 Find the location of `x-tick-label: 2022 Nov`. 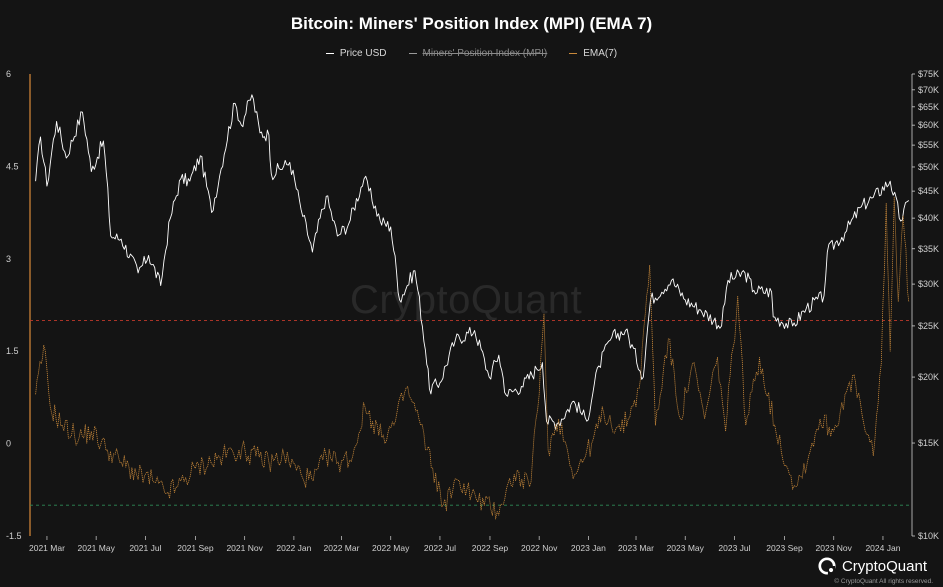

x-tick-label: 2022 Nov is located at coordinates (539, 548).